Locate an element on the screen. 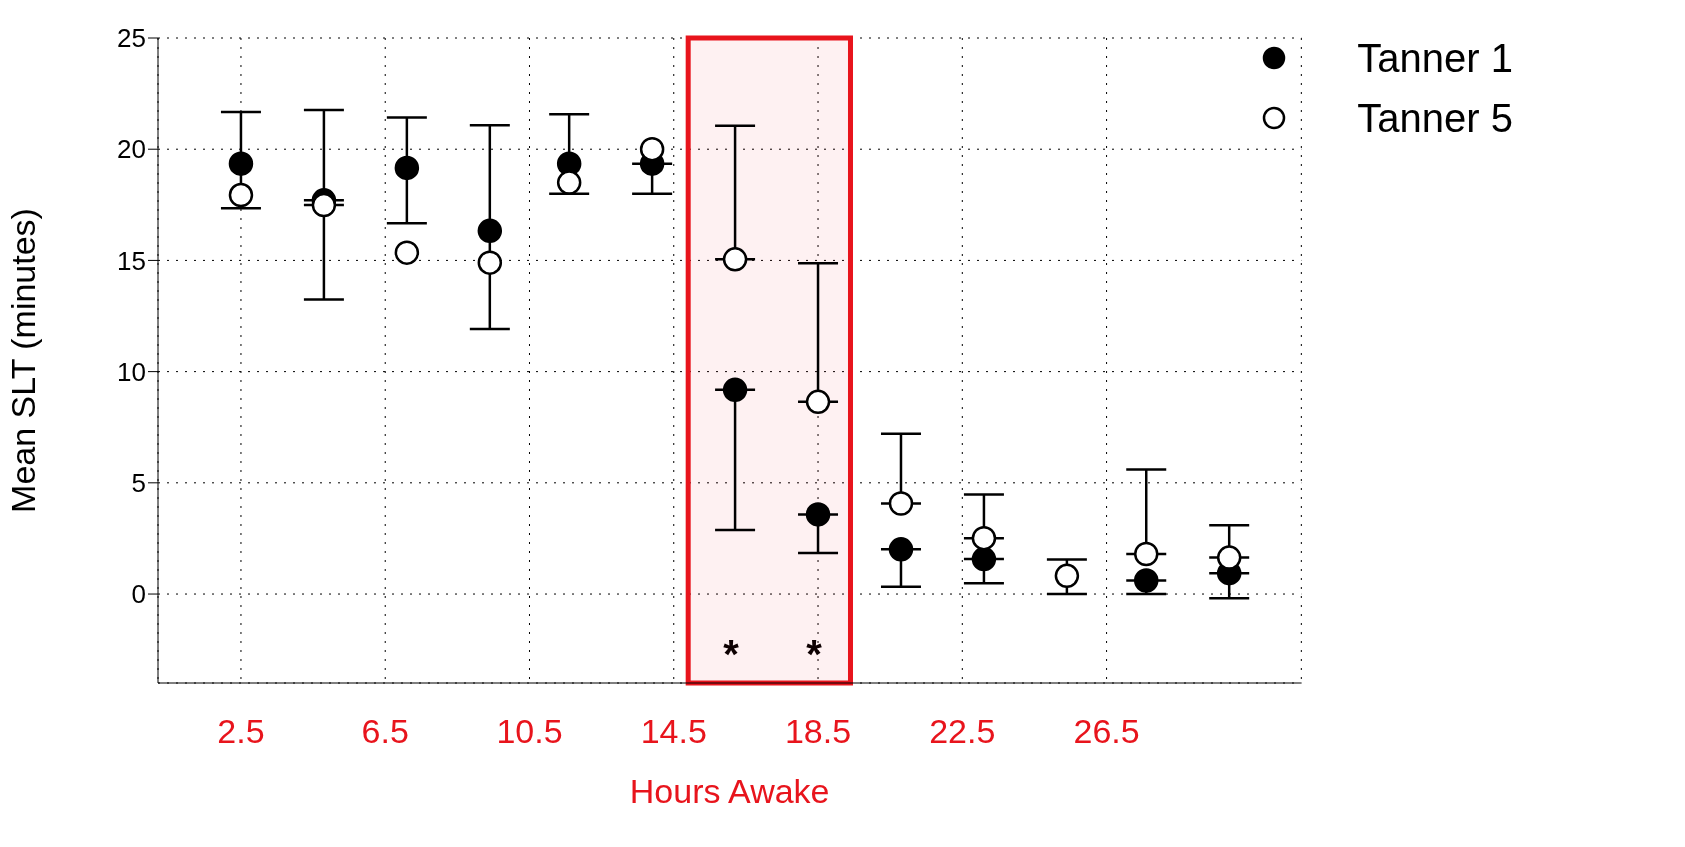 The height and width of the screenshot is (847, 1685). y-tick-label: 10 is located at coordinates (131, 371).